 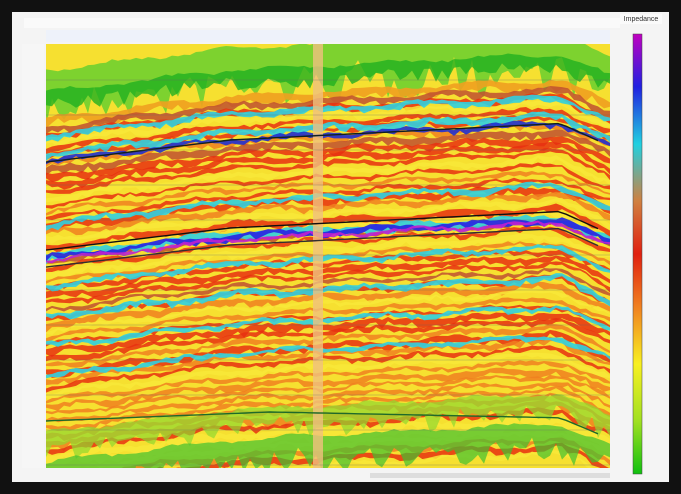 What do you see at coordinates (490, 475) in the screenshot?
I see `scrollbar` at bounding box center [490, 475].